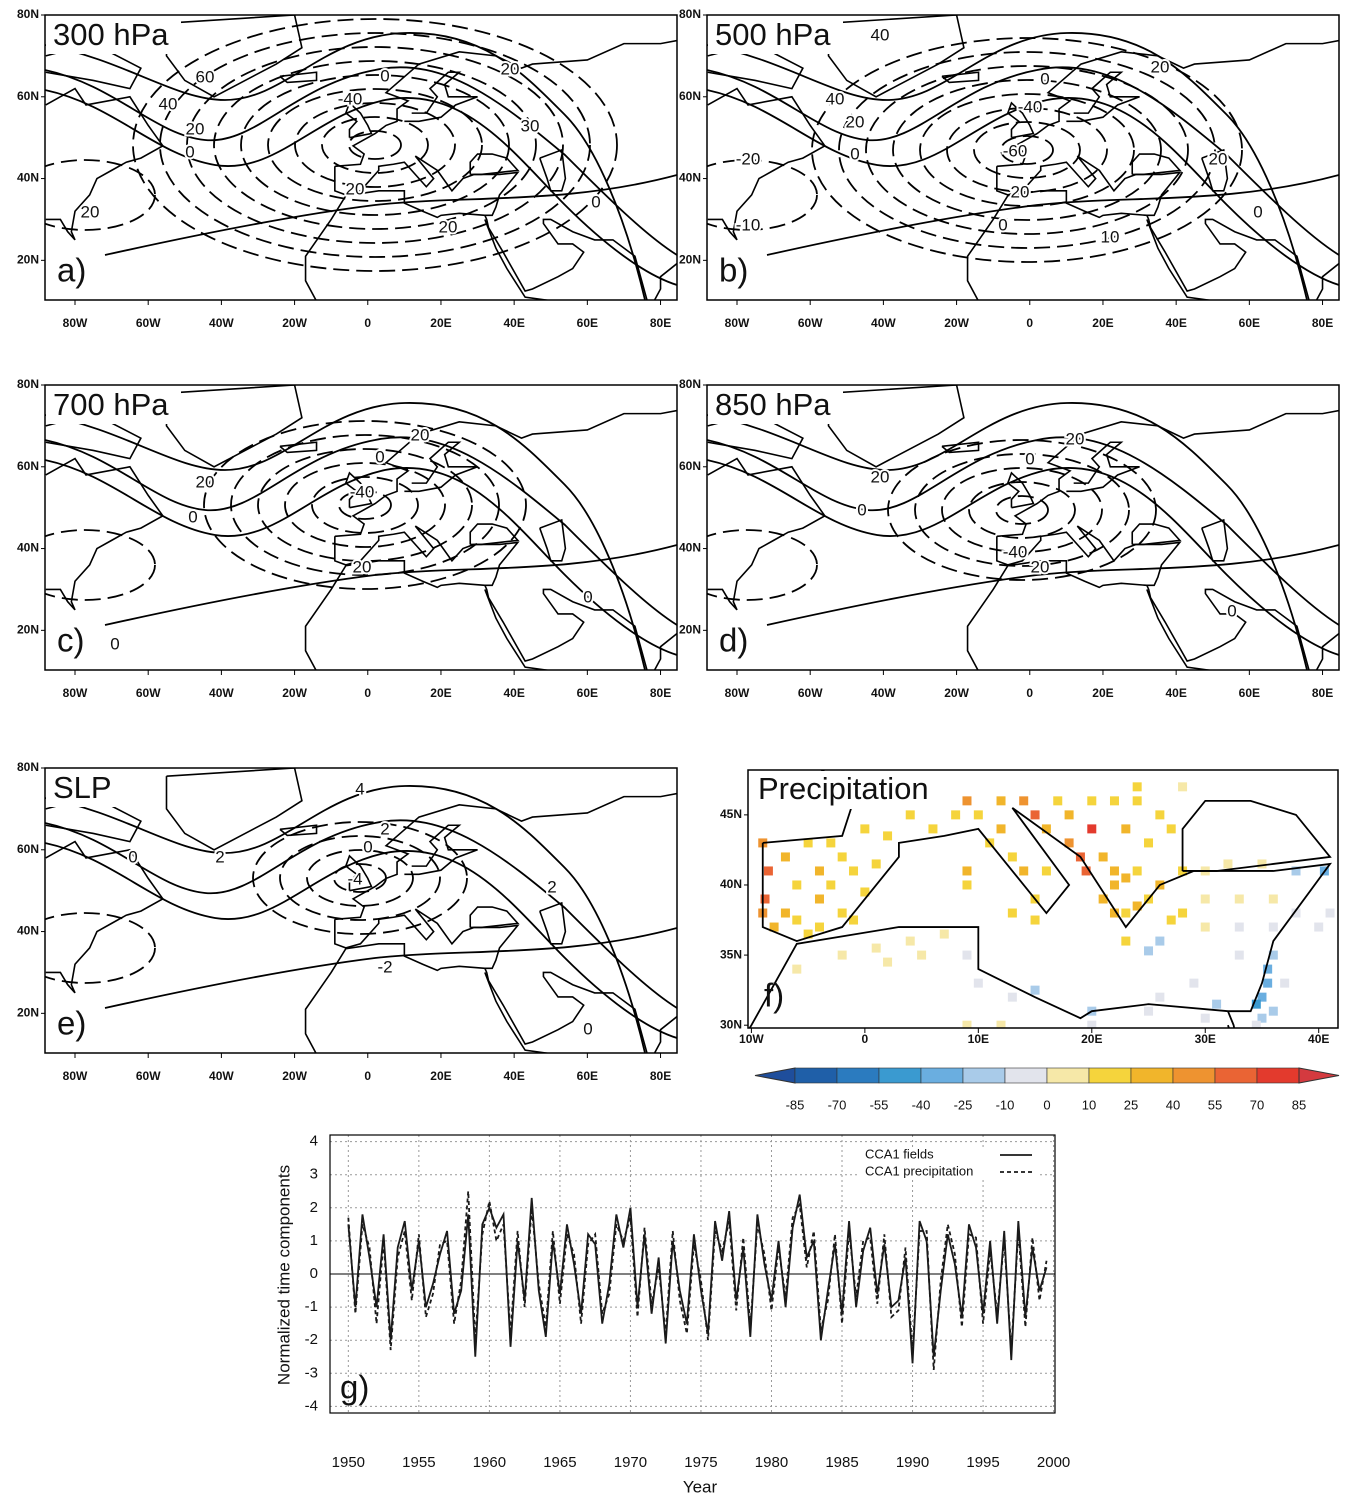 The height and width of the screenshot is (1501, 1345). I want to click on contour-label: 10, so click(1110, 236).